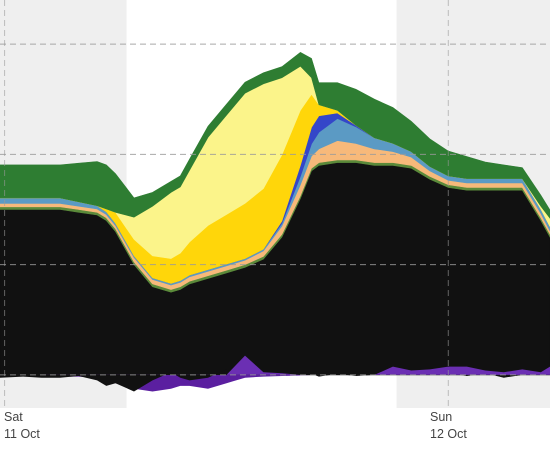  Describe the element at coordinates (441, 417) in the screenshot. I see `tick-day-label-sun: Sun` at that location.